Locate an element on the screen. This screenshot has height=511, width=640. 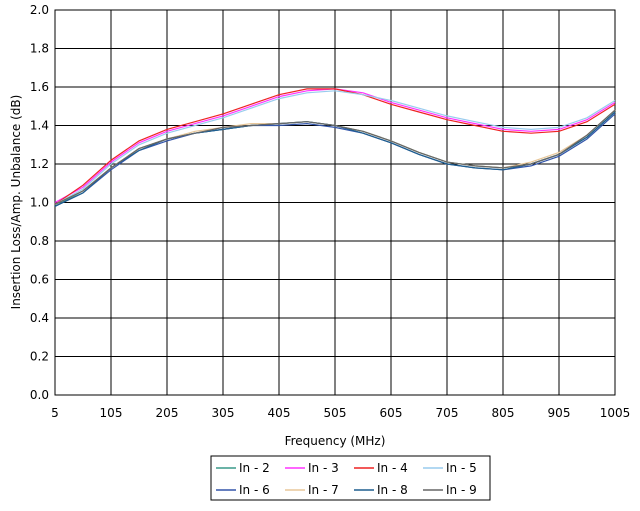
legend-label-2: In - 3 is located at coordinates (323, 468).